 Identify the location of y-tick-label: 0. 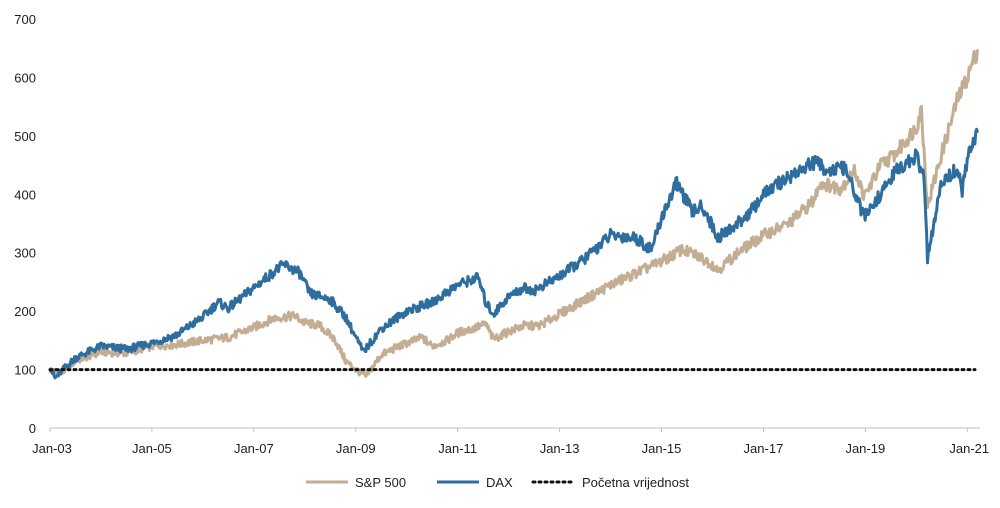
(32, 428).